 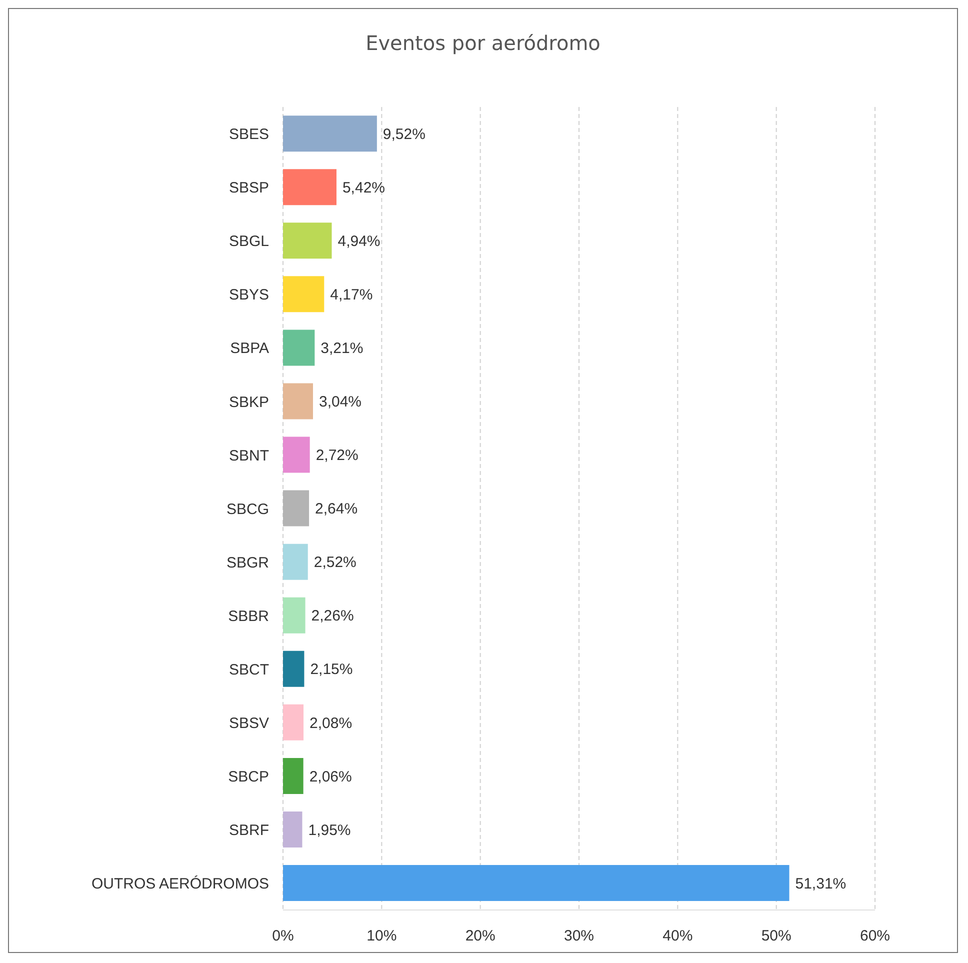 I want to click on y-tick-label: SBYS, so click(x=248, y=295).